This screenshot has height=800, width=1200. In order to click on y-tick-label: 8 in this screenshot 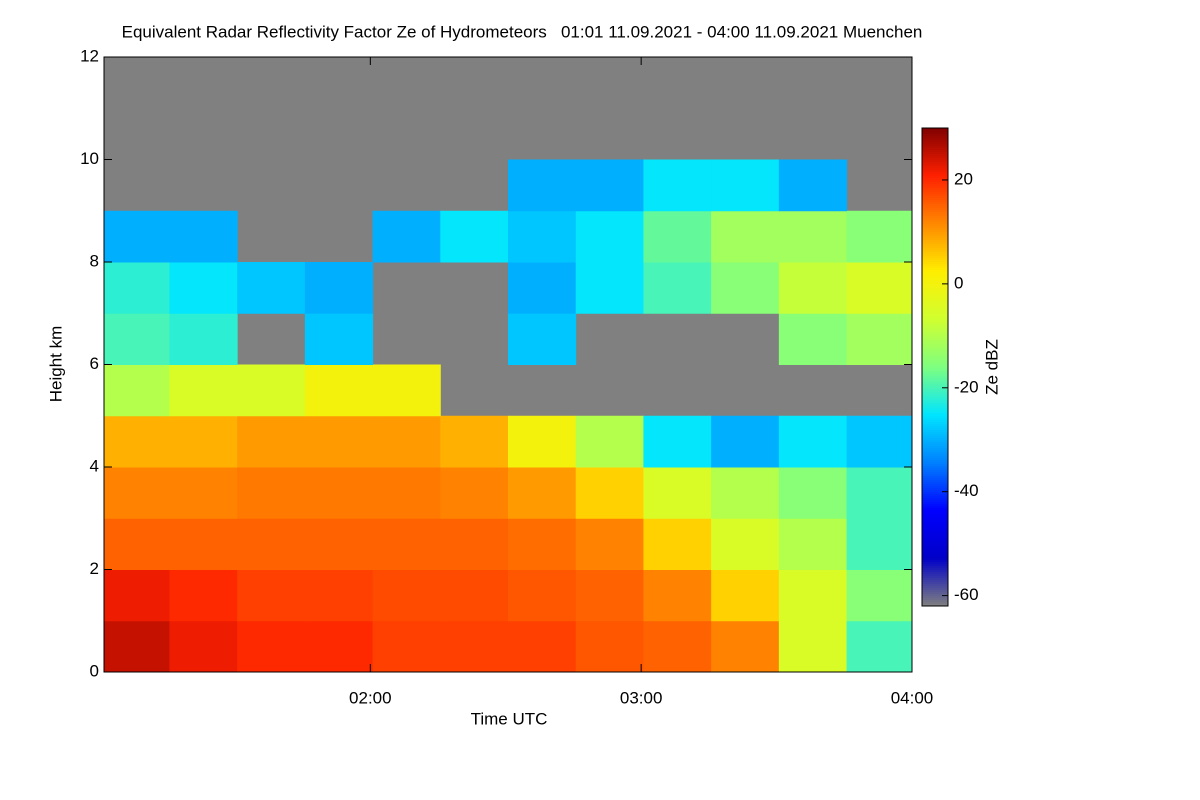, I will do `click(94, 260)`.